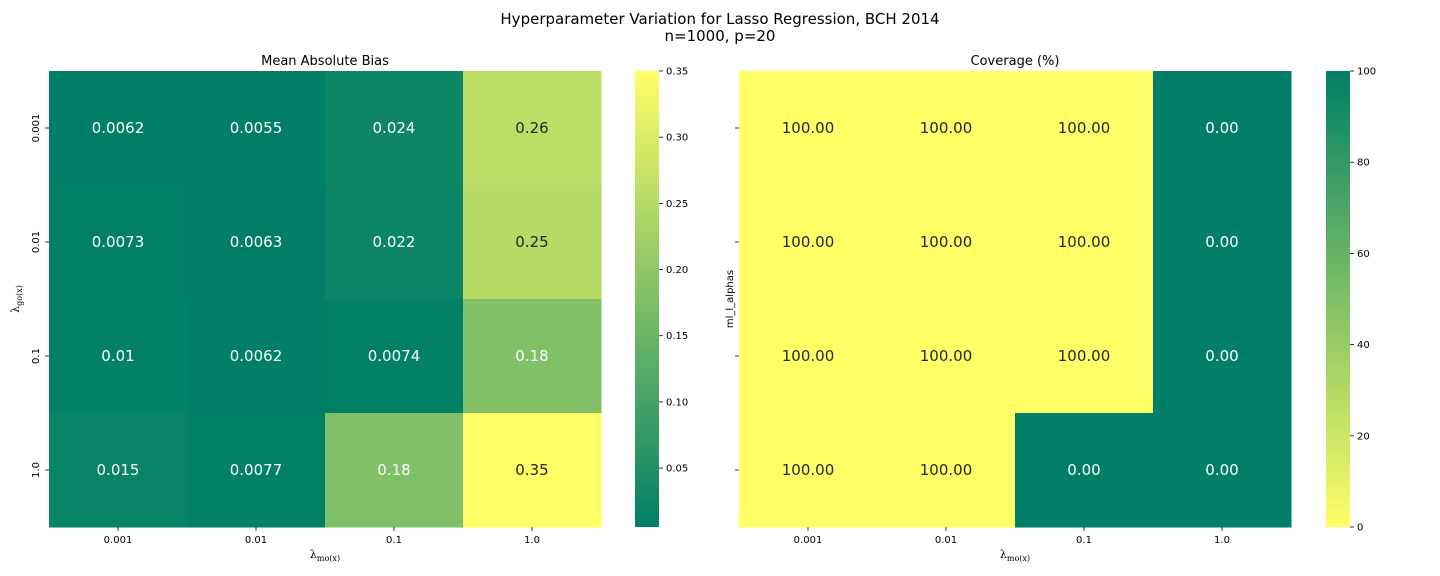 This screenshot has width=1440, height=576. I want to click on cell-annotation: 0.26, so click(531, 128).